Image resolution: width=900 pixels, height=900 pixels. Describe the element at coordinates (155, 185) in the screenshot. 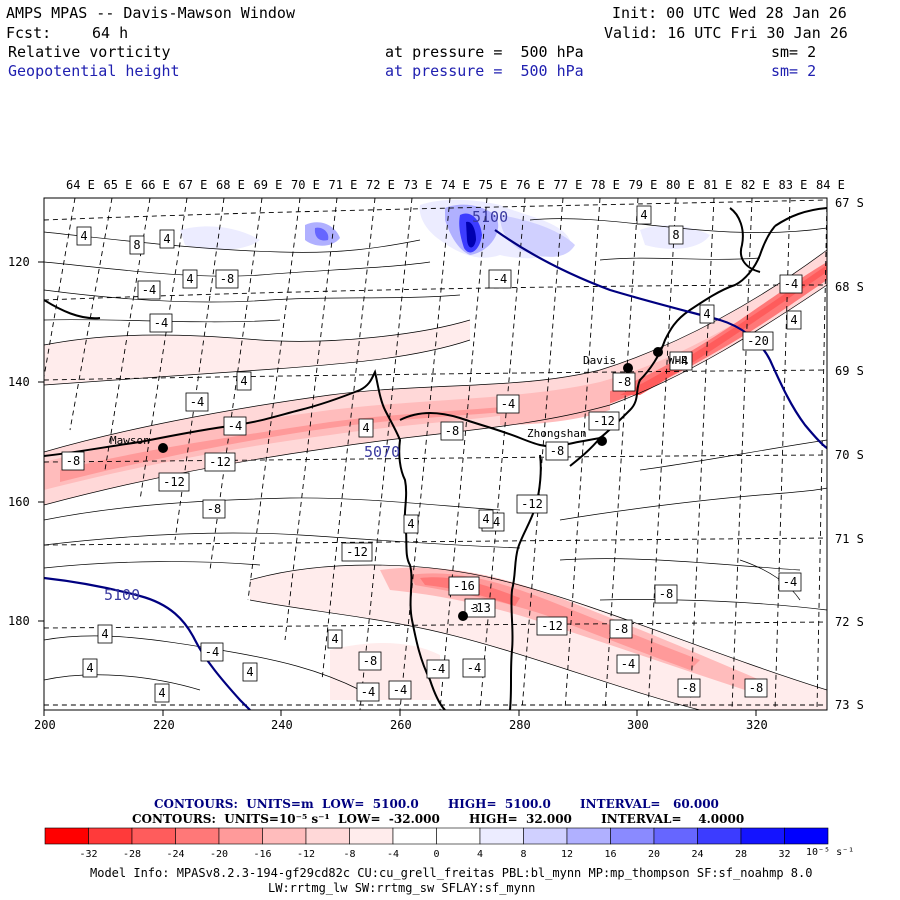

I see `longitude-label: 66 E` at that location.